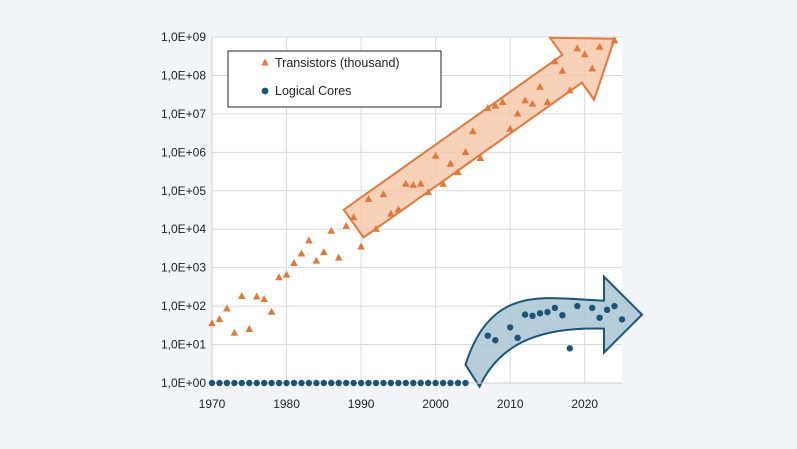  Describe the element at coordinates (313, 91) in the screenshot. I see `legend-label-logical-cores: Logical Cores` at that location.